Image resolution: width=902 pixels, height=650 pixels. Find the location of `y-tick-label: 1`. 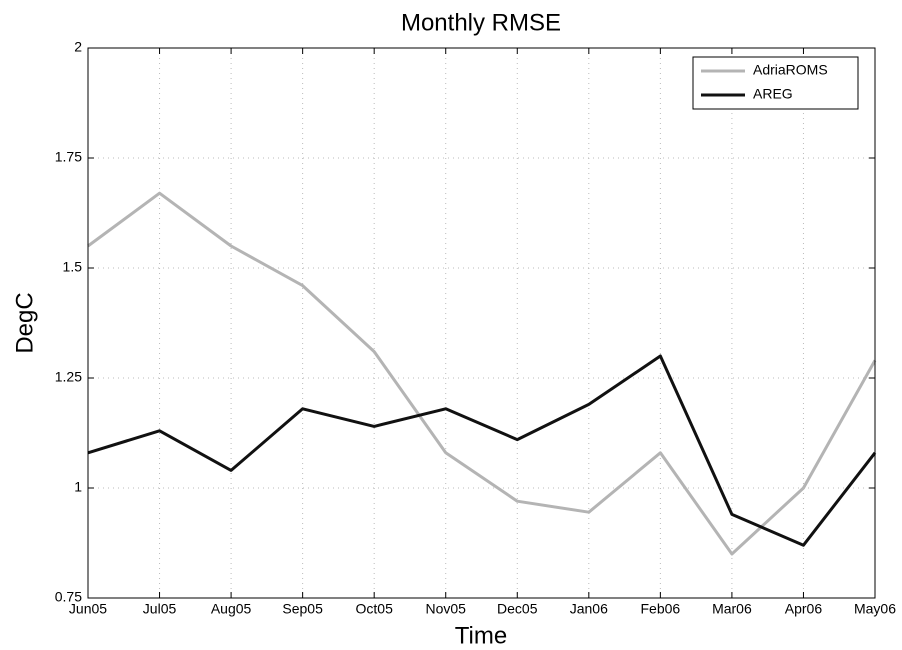

y-tick-label: 1 is located at coordinates (78, 487).